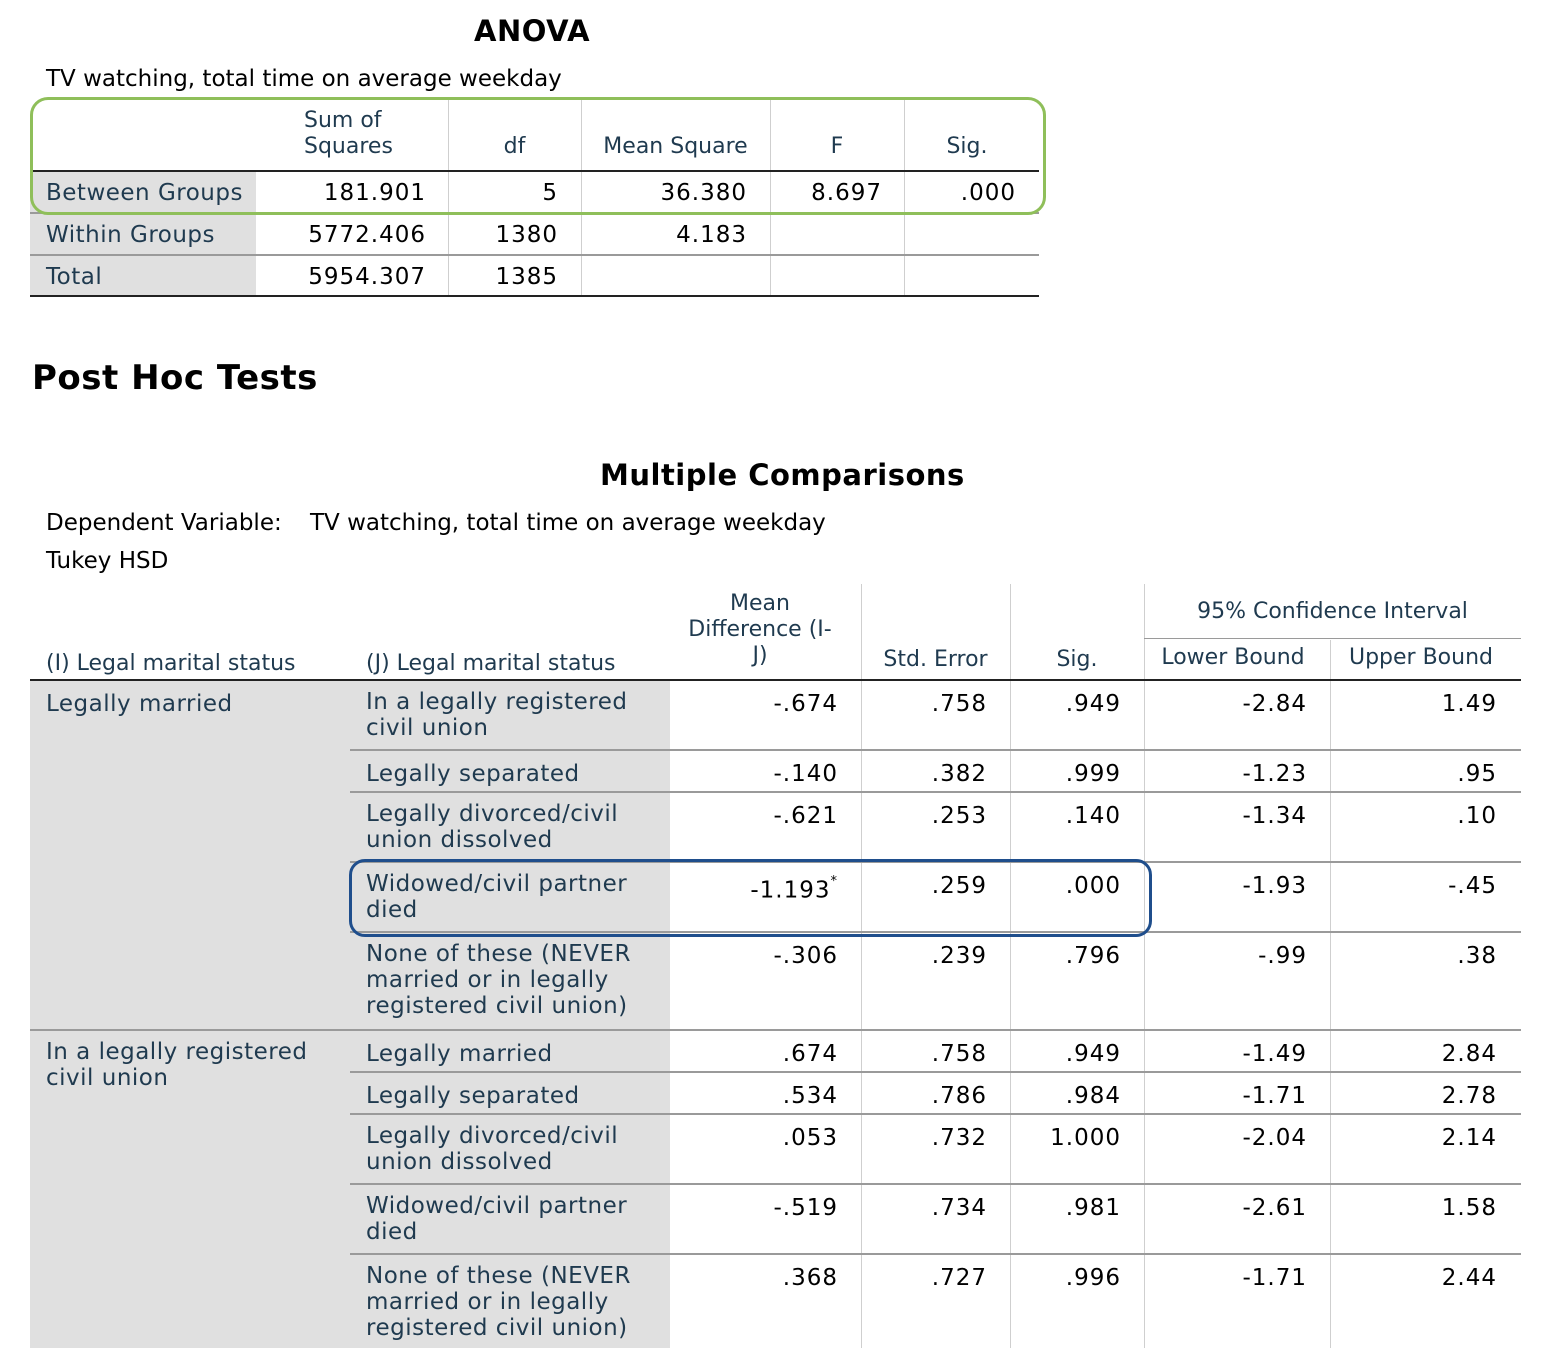 Image resolution: width=1544 pixels, height=1348 pixels. I want to click on anova-row-label: Between Groups, so click(144, 193).